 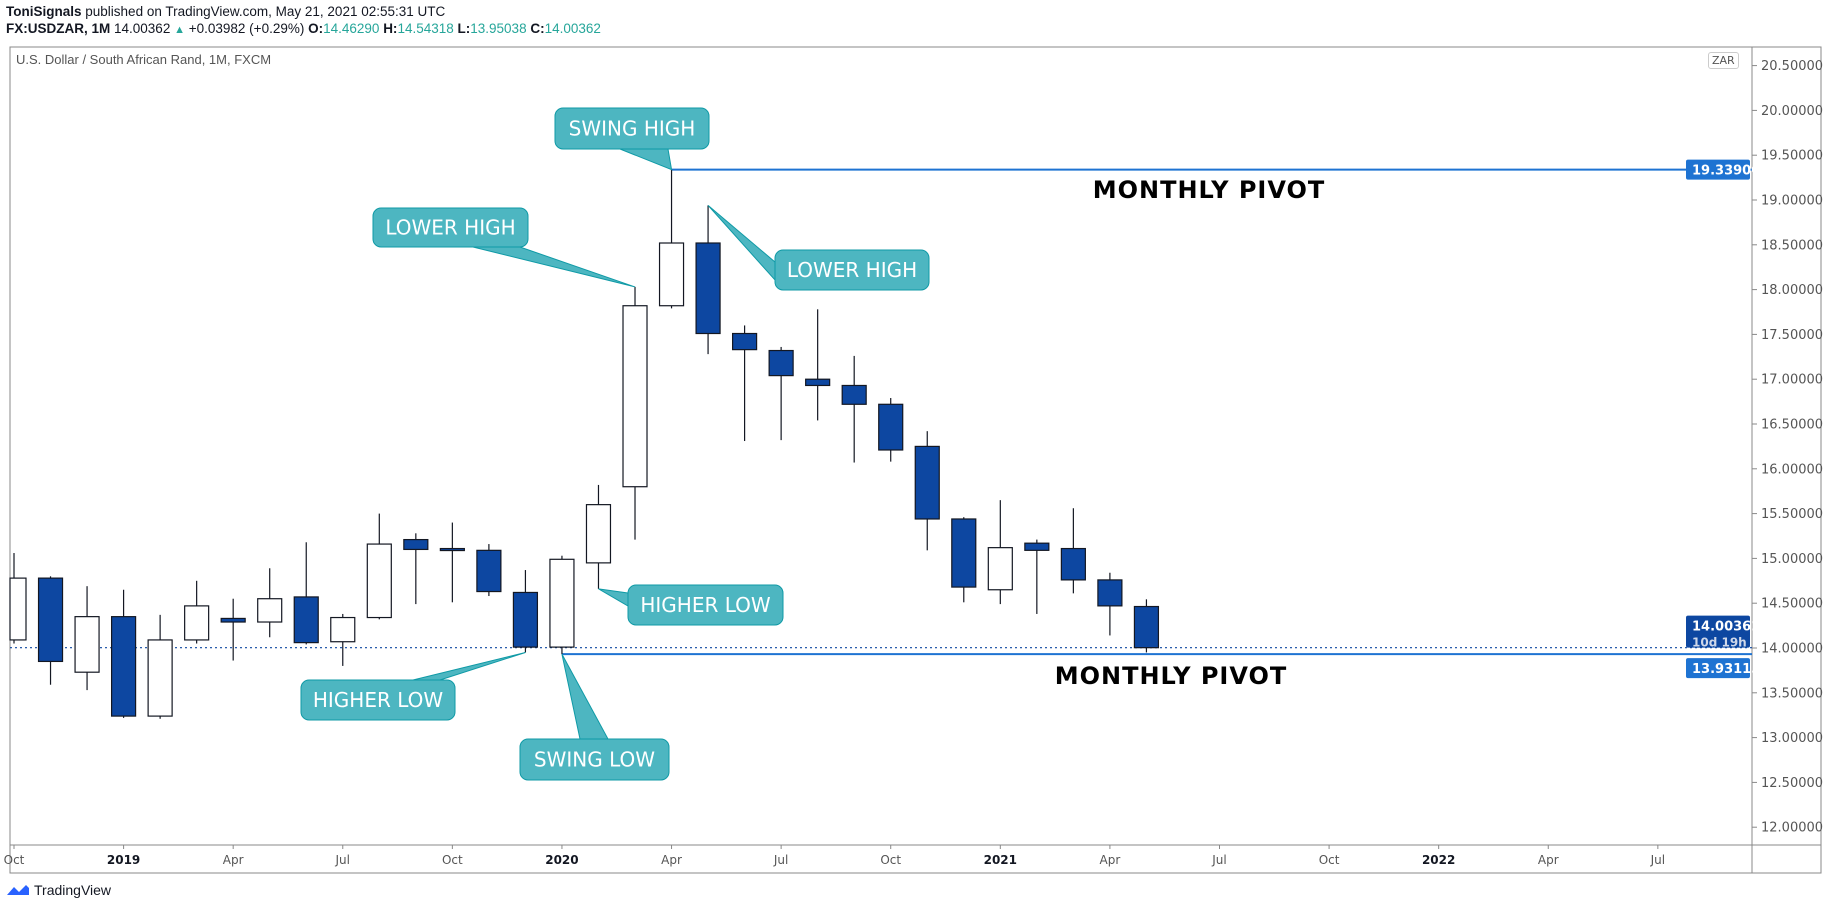 I want to click on y-tick-label: 17.00000, so click(x=1792, y=380).